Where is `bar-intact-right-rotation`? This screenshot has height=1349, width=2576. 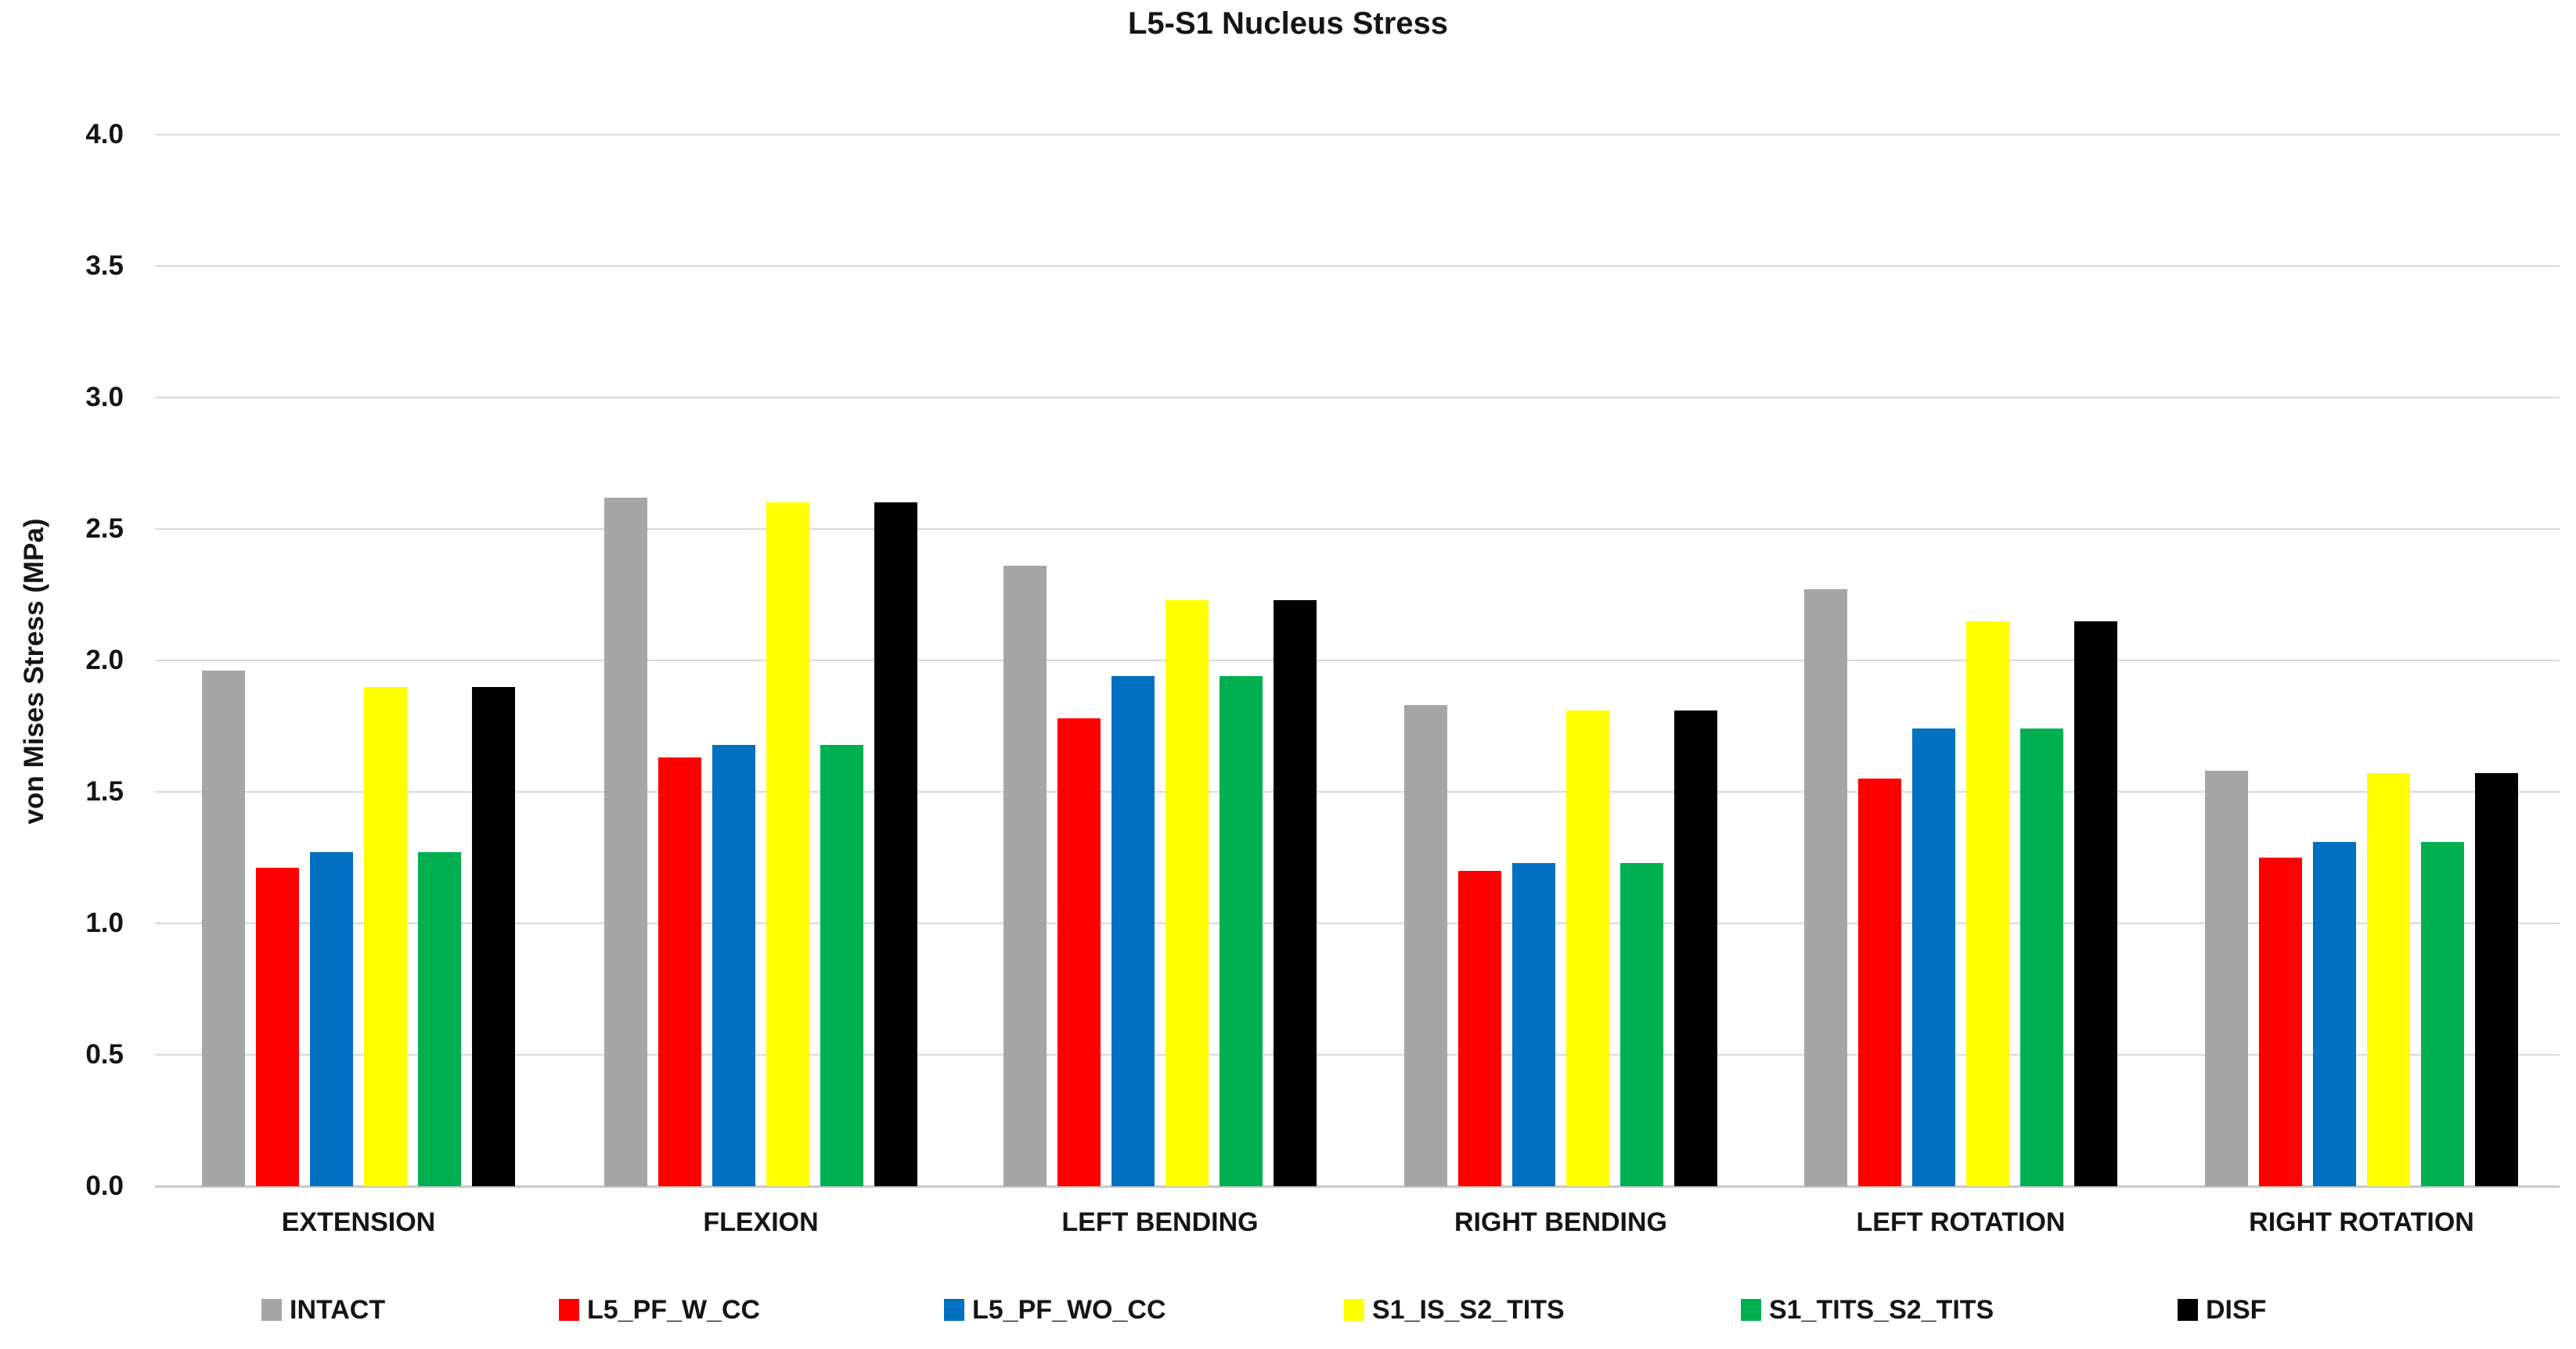
bar-intact-right-rotation is located at coordinates (2226, 978).